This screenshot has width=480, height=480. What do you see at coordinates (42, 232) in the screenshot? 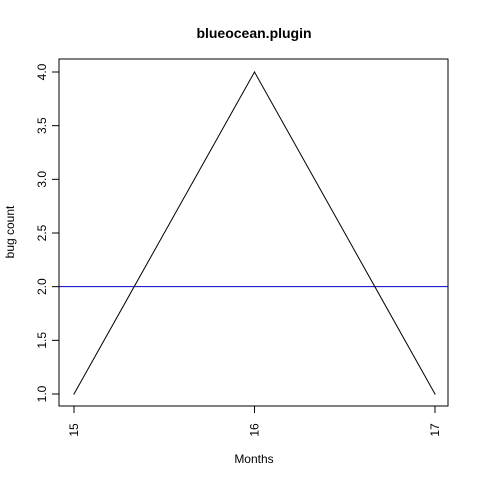
I see `y-tick-label: 2.5` at bounding box center [42, 232].